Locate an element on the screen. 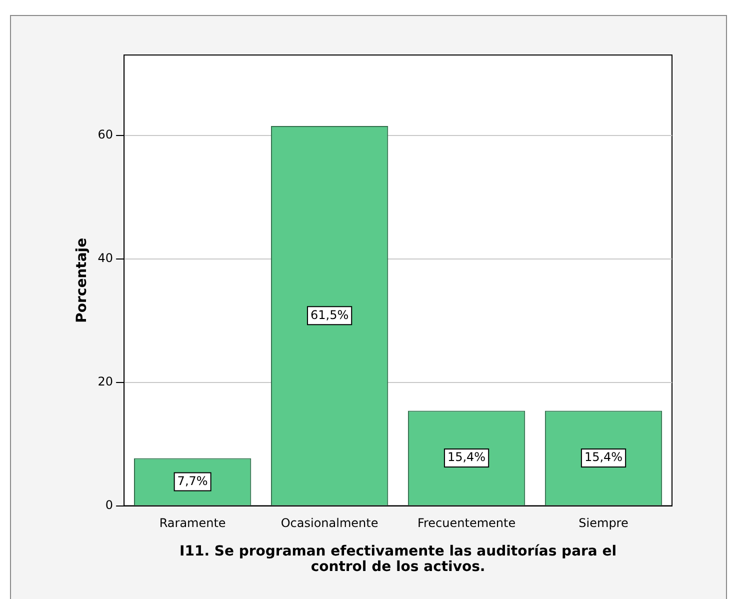 Image resolution: width=737 pixels, height=599 pixels. data-label: 61,5% is located at coordinates (329, 315).